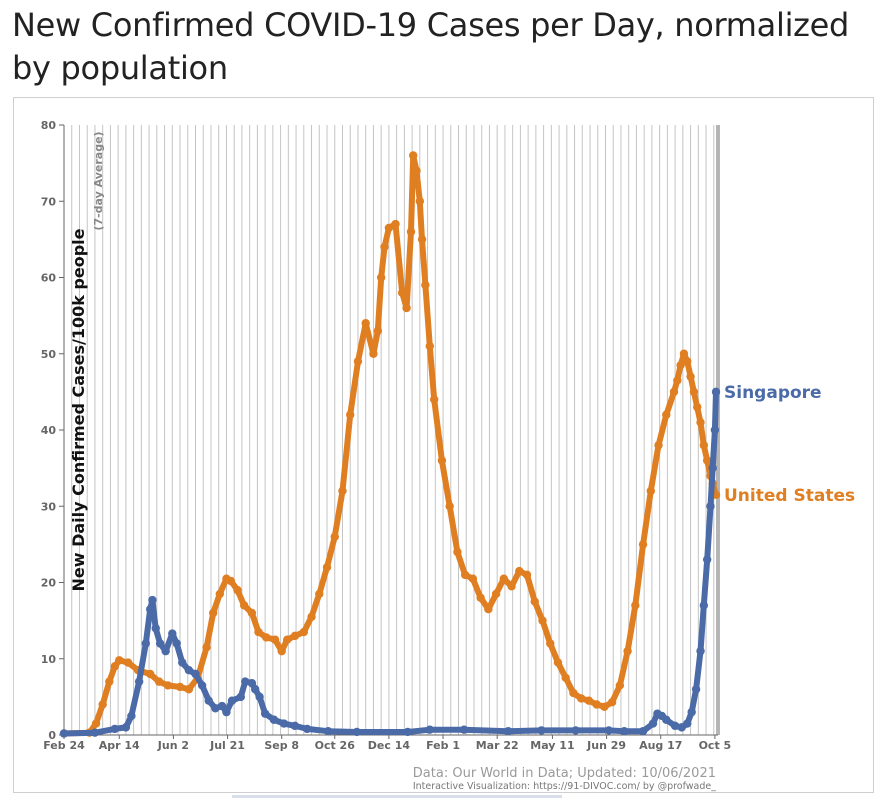 Image resolution: width=886 pixels, height=798 pixels. I want to click on scrollbar-thumb, so click(397, 796).